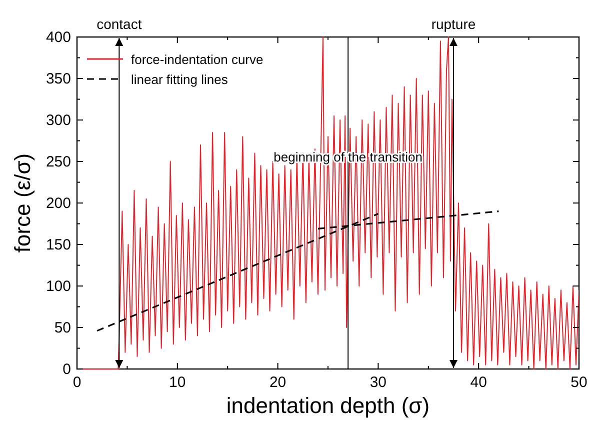 This screenshot has height=422, width=591. I want to click on x-tick-label: 50, so click(579, 382).